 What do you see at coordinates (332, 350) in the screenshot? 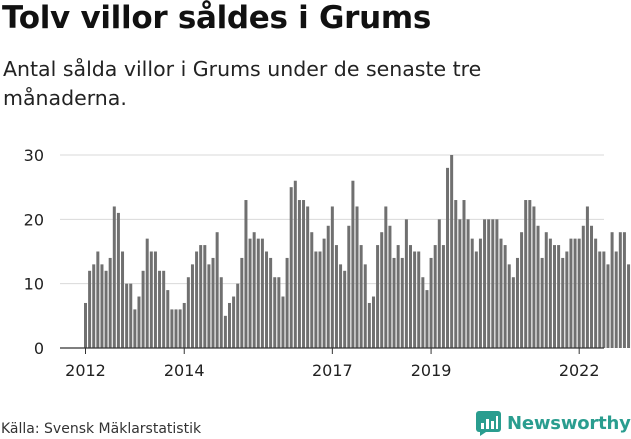
I see `x-axis` at bounding box center [332, 350].